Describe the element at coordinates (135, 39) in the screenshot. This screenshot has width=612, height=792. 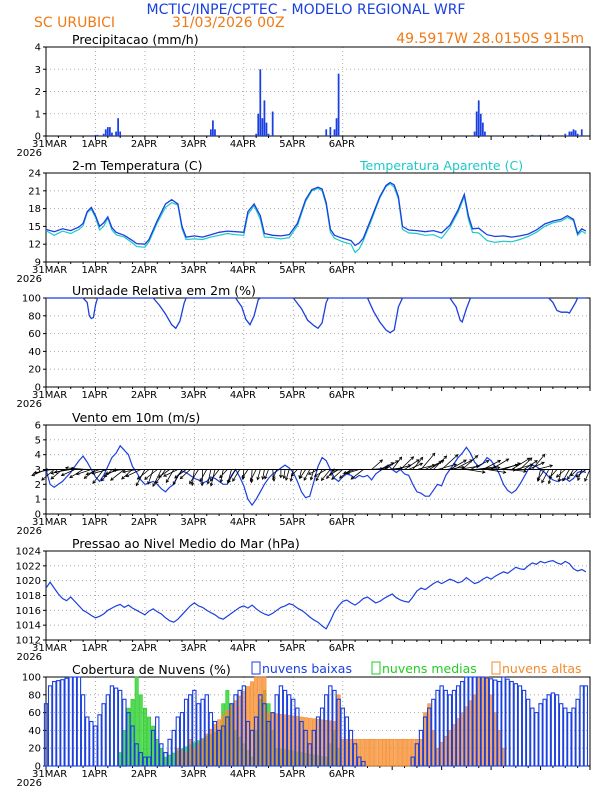
I see `panel-title: Precipitacao (mm/h)` at that location.